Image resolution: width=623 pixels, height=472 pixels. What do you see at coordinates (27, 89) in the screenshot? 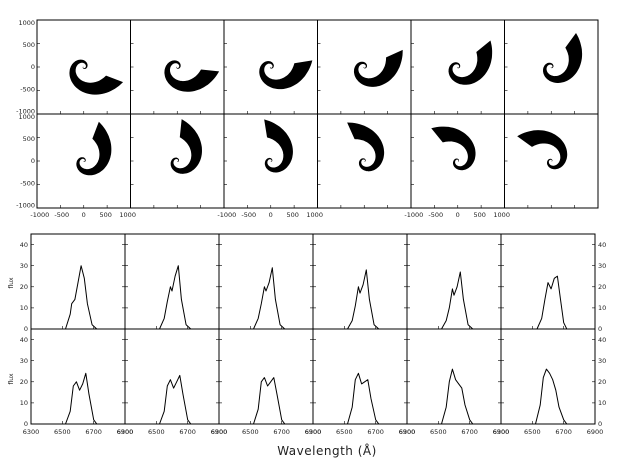
I see `image-y-tick-label: -500` at bounding box center [27, 89].